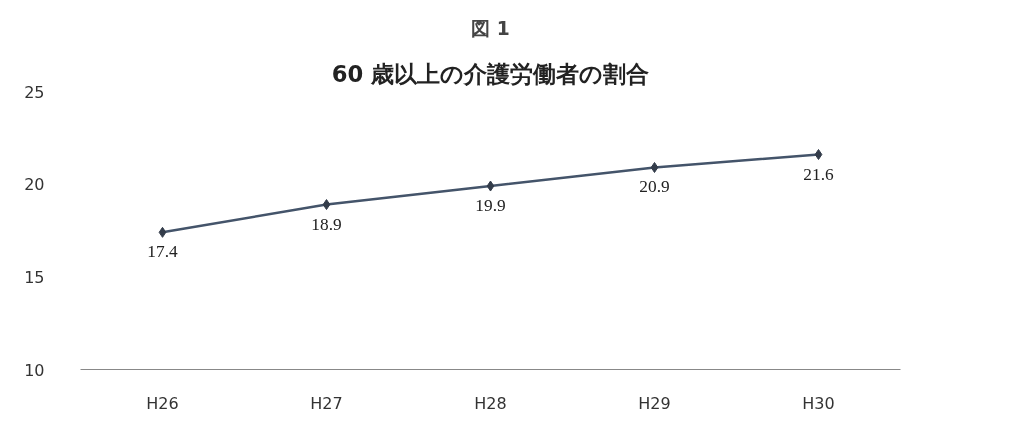 The image size is (1024, 422). What do you see at coordinates (34, 92) in the screenshot?
I see `y-tick-label: 25` at bounding box center [34, 92].